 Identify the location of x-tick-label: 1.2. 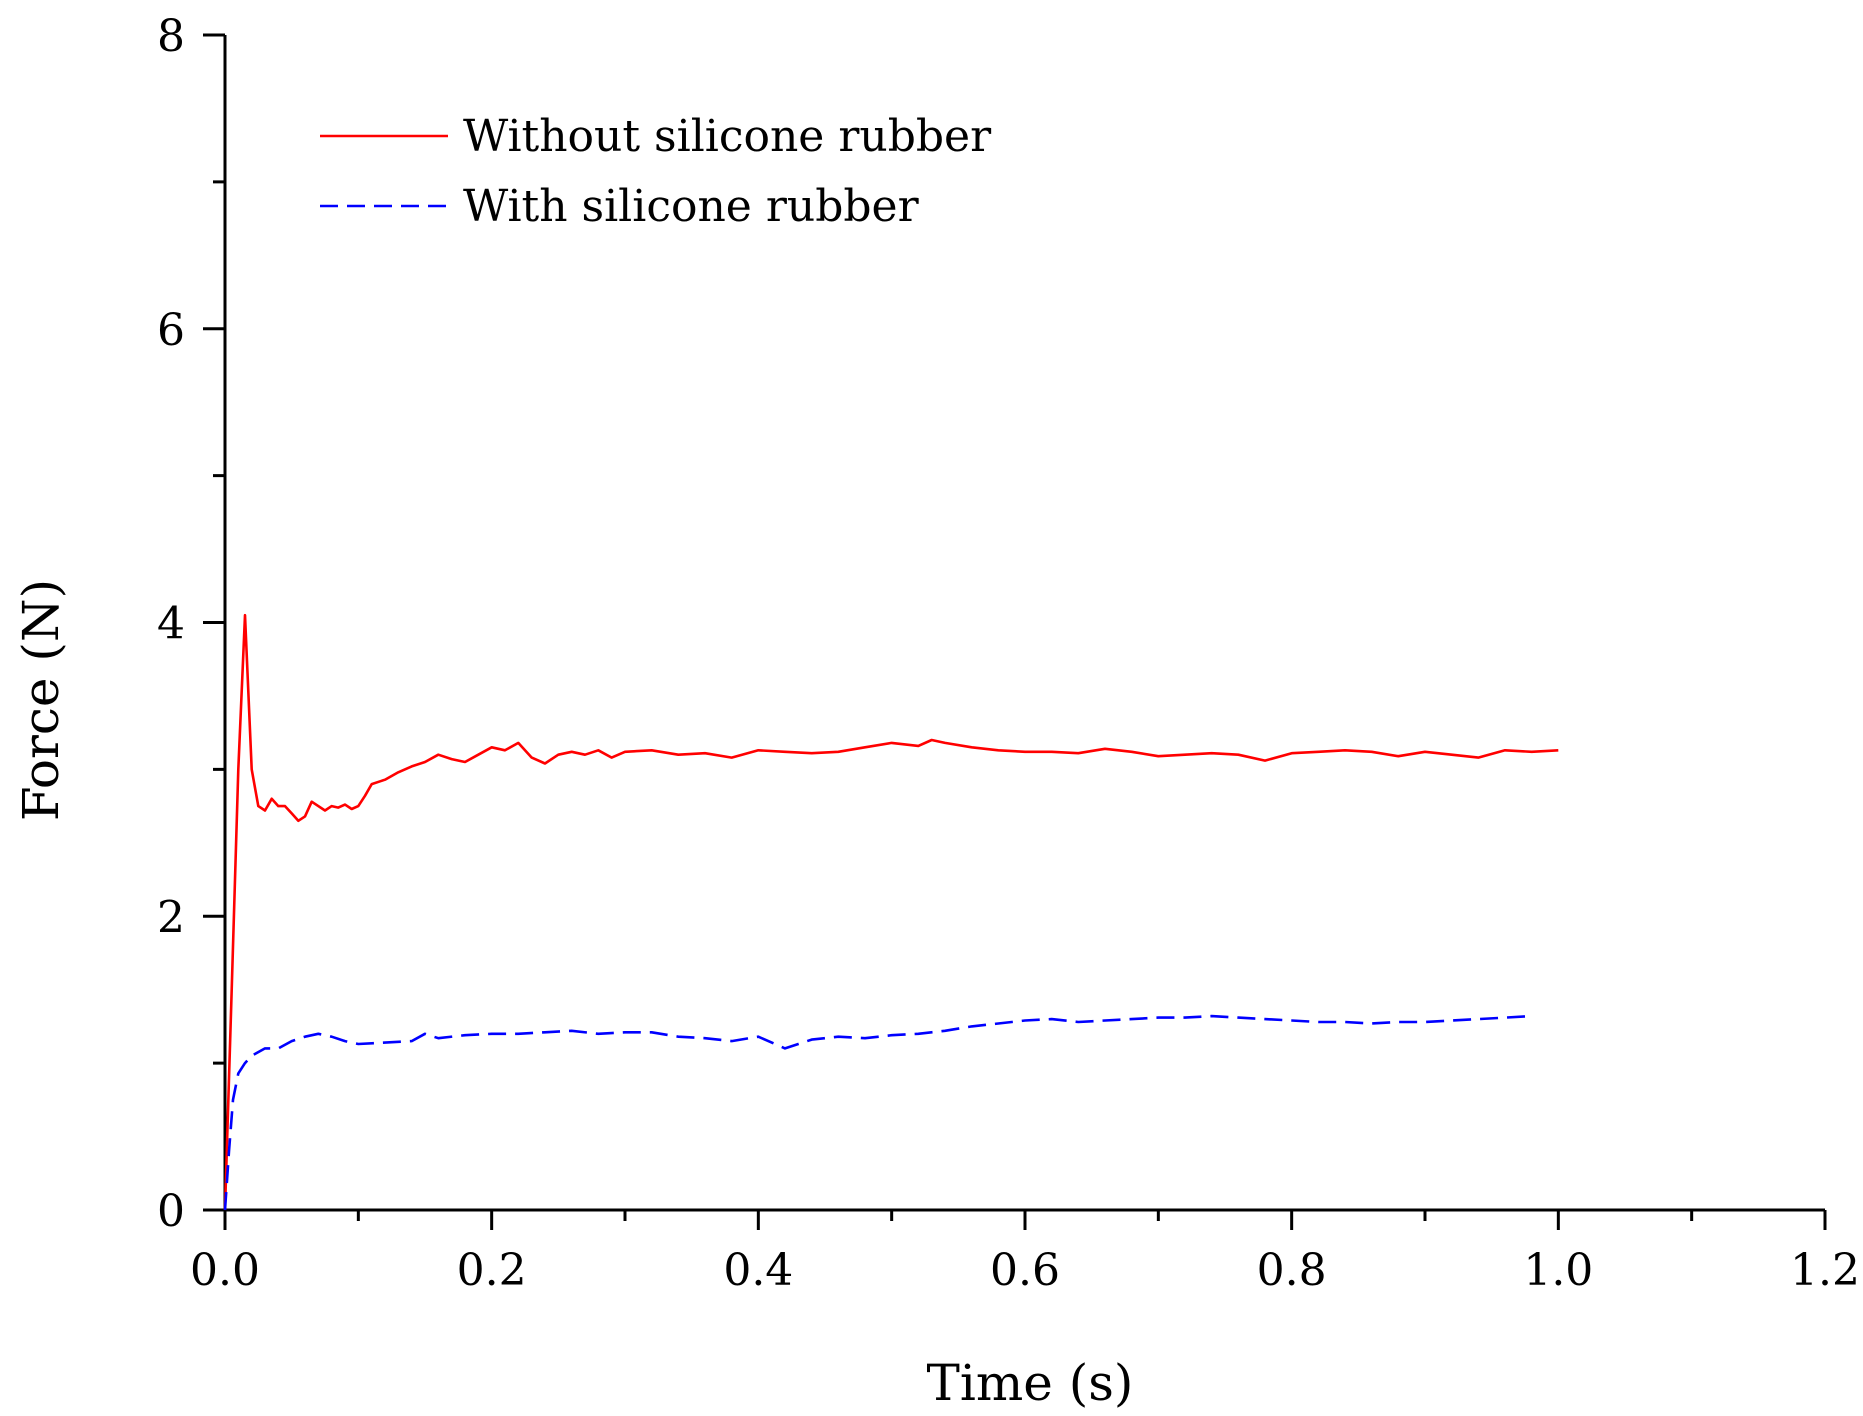
(1825, 1270).